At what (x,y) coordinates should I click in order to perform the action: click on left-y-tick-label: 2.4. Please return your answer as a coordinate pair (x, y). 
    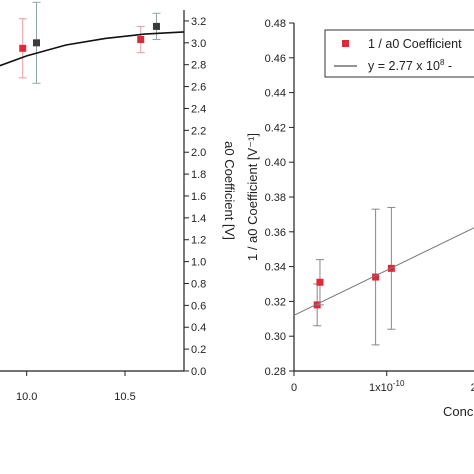
    Looking at the image, I should click on (198, 109).